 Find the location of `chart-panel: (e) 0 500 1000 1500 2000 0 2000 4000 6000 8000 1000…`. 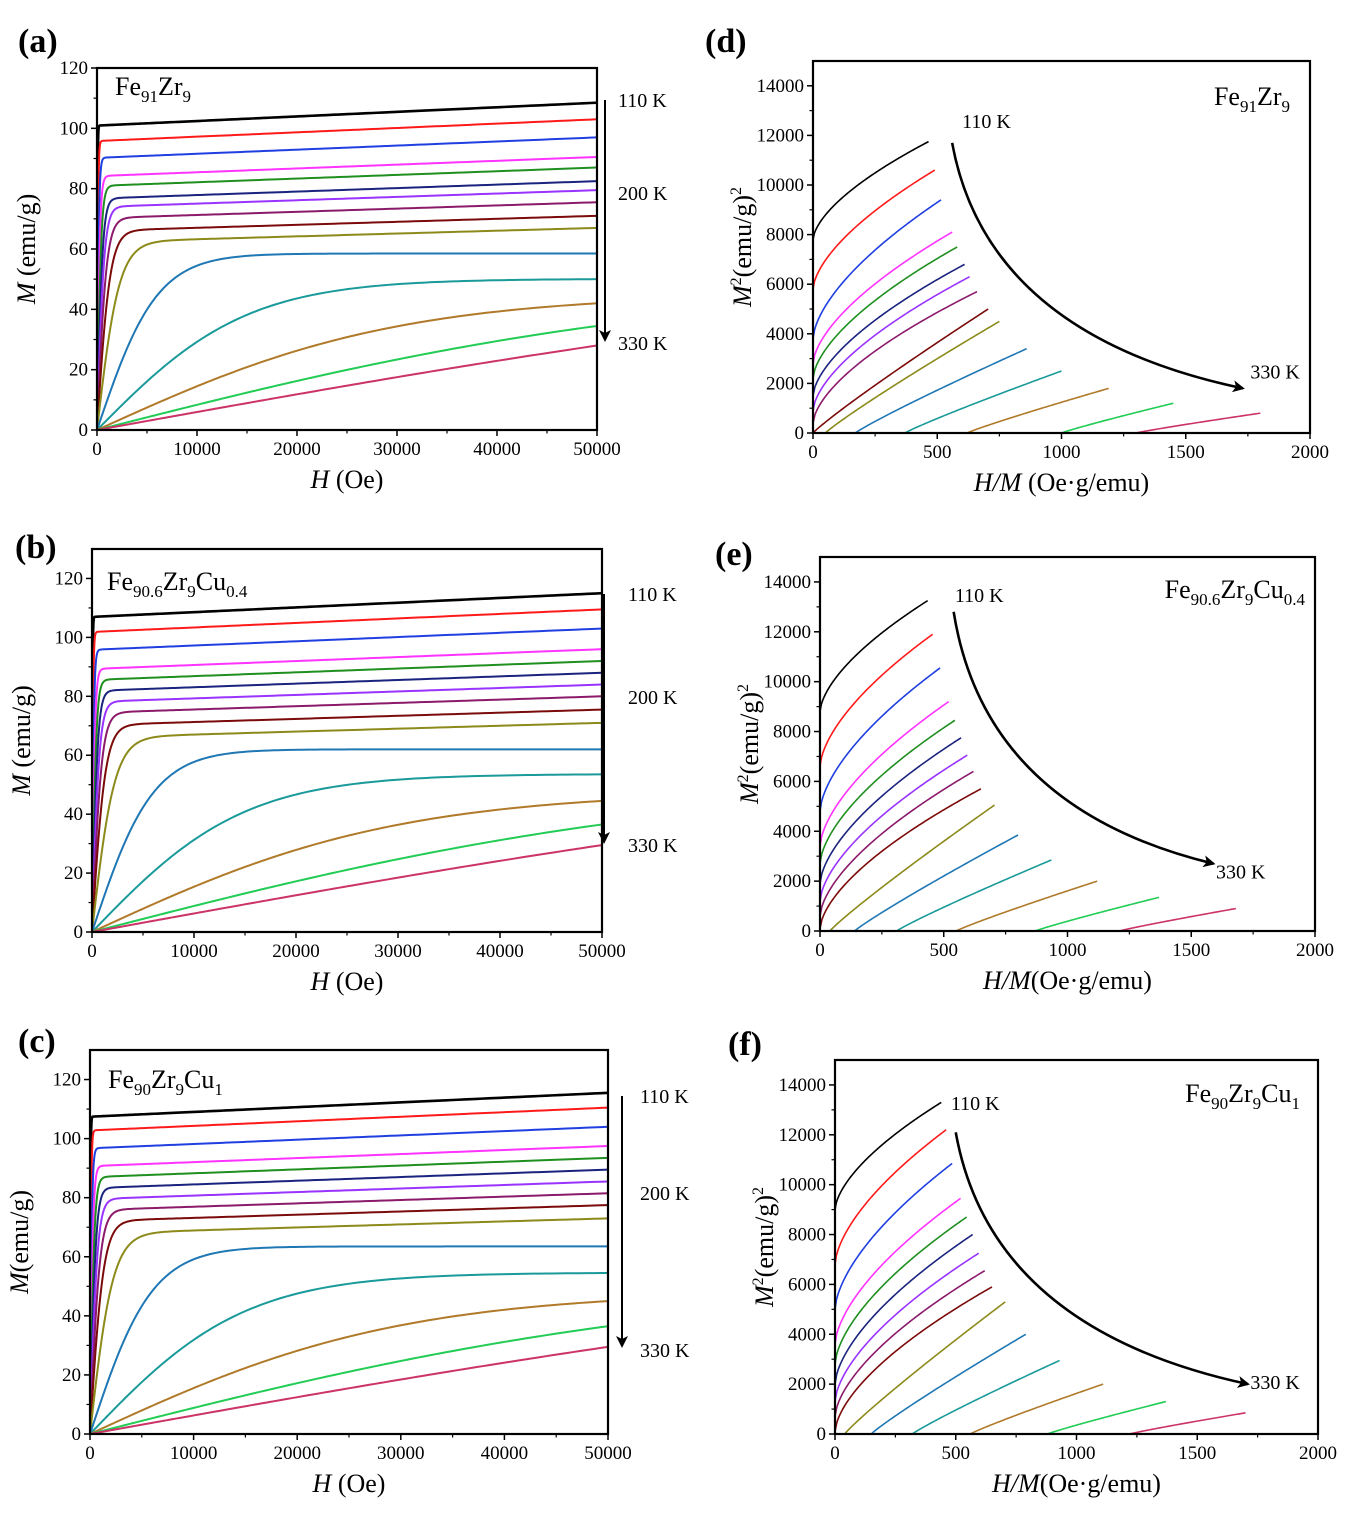

chart-panel: (e) 0 500 1000 1500 2000 0 2000 4000 6000 8000 1000… is located at coordinates (1024, 765).